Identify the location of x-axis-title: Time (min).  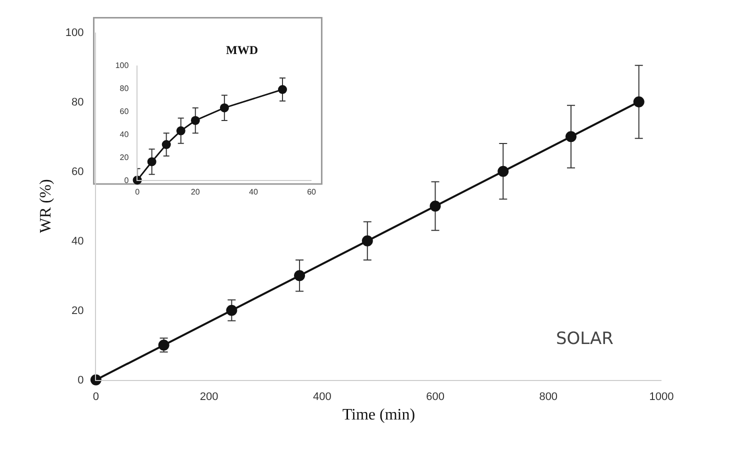
(379, 415).